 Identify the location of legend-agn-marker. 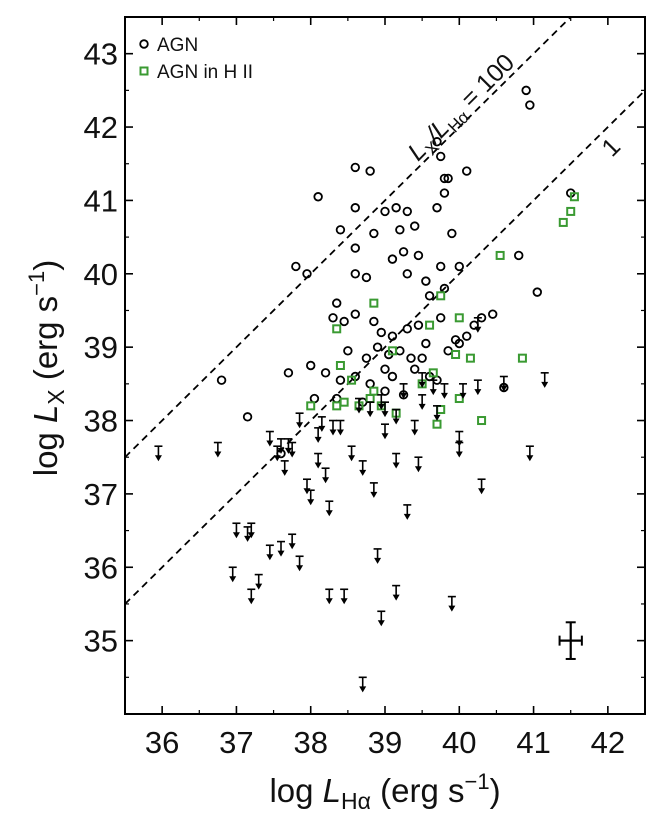
(144, 44).